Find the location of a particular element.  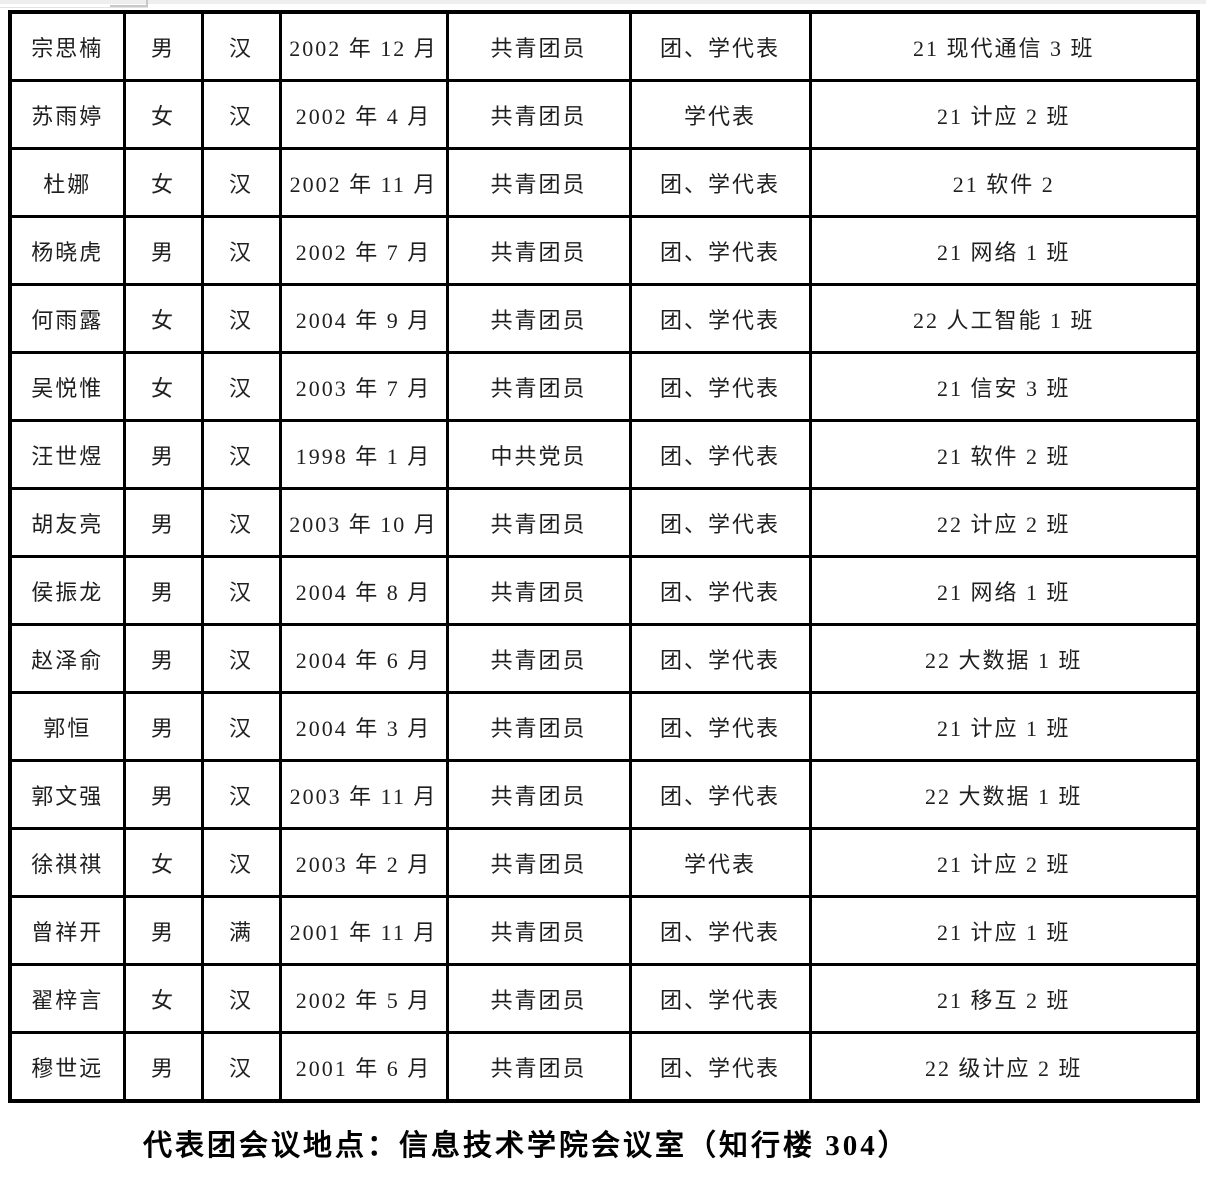

cell-name: 苏雨婷 is located at coordinates (67, 114).